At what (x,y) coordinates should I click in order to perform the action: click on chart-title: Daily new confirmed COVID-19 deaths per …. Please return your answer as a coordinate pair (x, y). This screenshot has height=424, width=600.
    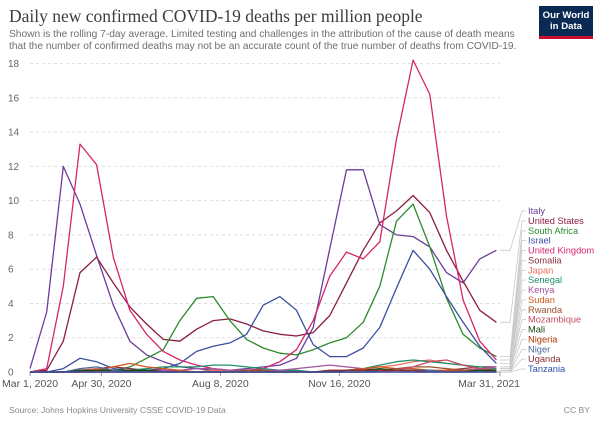
    Looking at the image, I should click on (216, 16).